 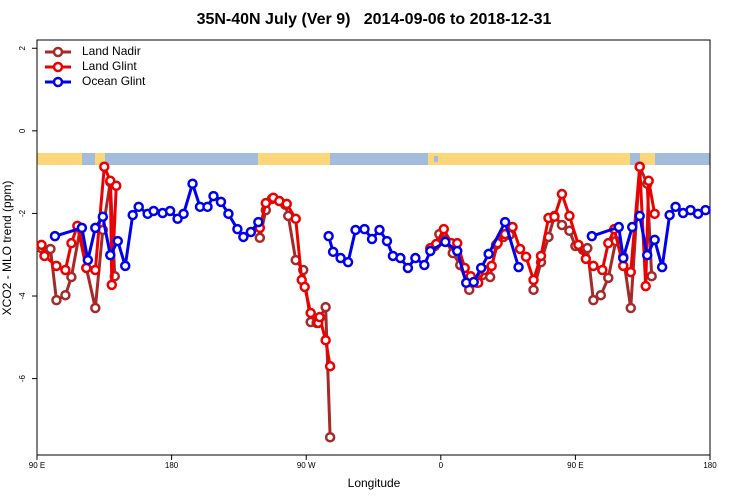 I want to click on surface-band, so click(x=373, y=159).